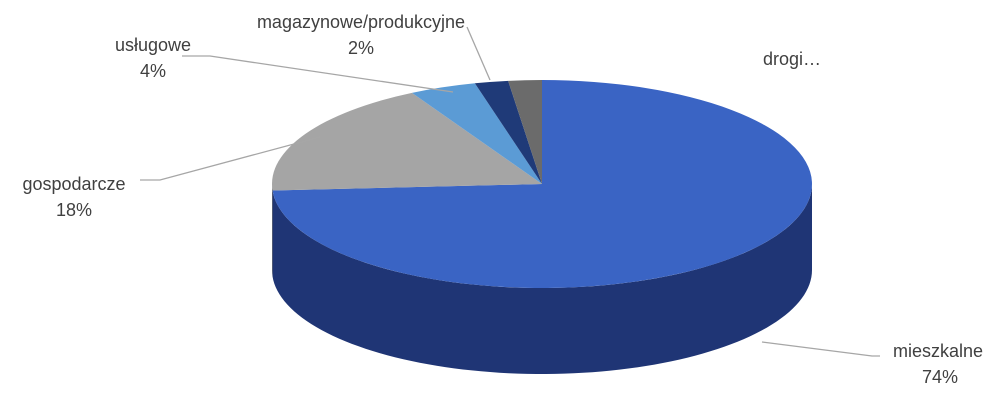  What do you see at coordinates (938, 351) in the screenshot?
I see `label-mieszkalne-name: mieszkalne` at bounding box center [938, 351].